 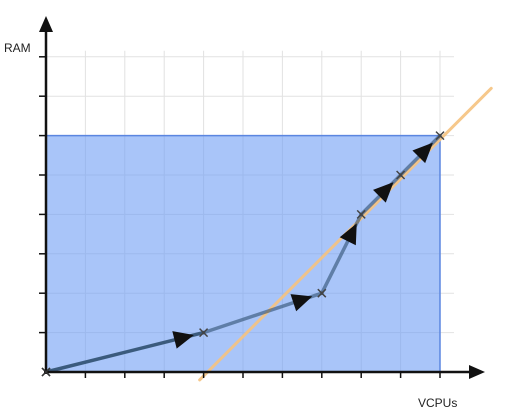 I want to click on y-axis-arrow, so click(x=46, y=24).